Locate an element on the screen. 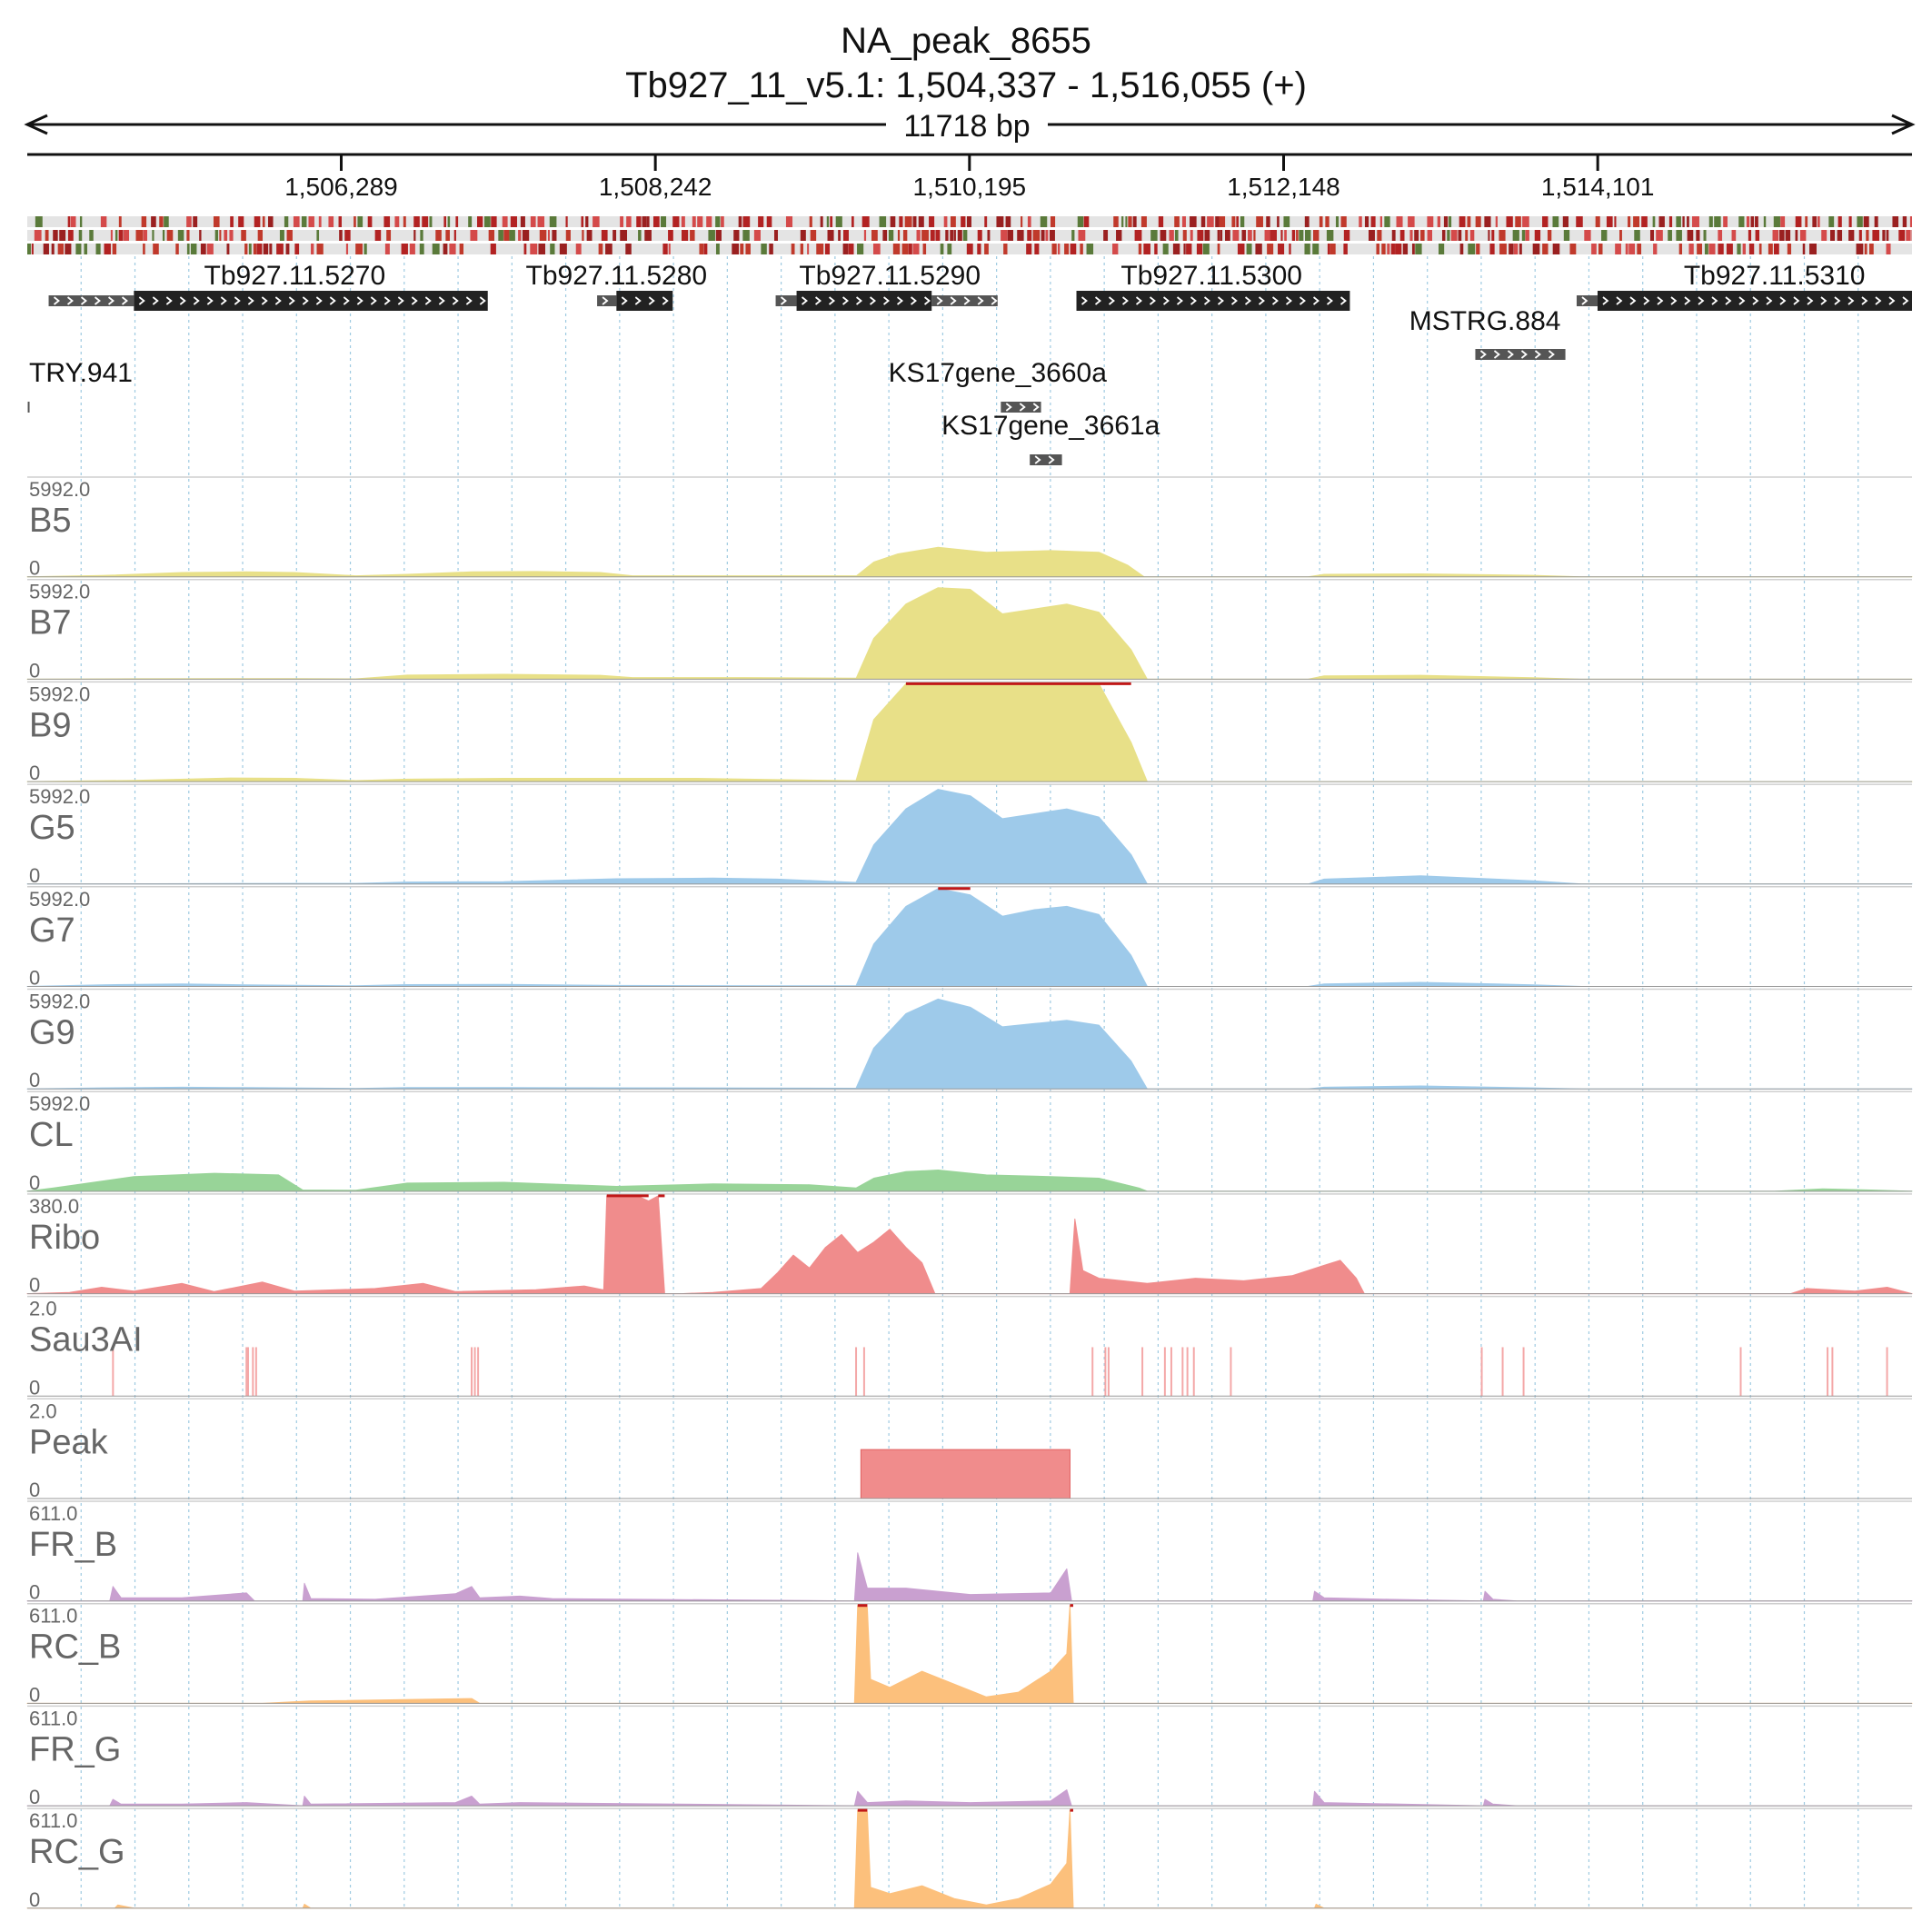  axis-tick-label: 1,506,289 is located at coordinates (341, 187).